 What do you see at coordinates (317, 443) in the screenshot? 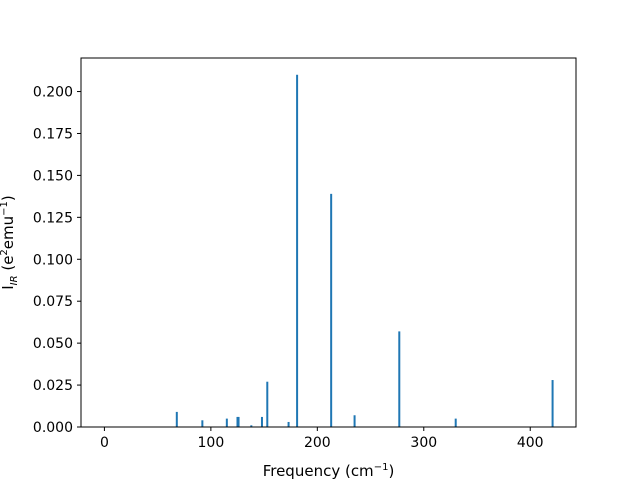
I see `x-tick-label: 200` at bounding box center [317, 443].